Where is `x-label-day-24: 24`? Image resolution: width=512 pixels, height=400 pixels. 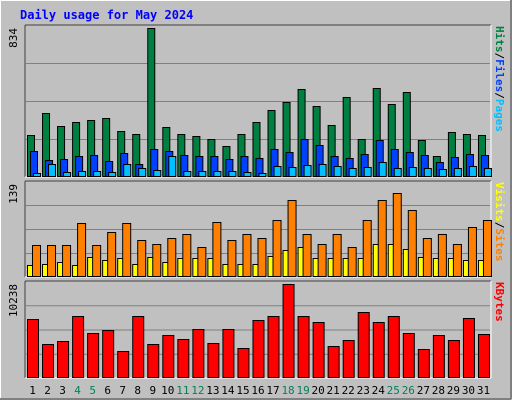 x-label-day-24: 24 is located at coordinates (379, 390).